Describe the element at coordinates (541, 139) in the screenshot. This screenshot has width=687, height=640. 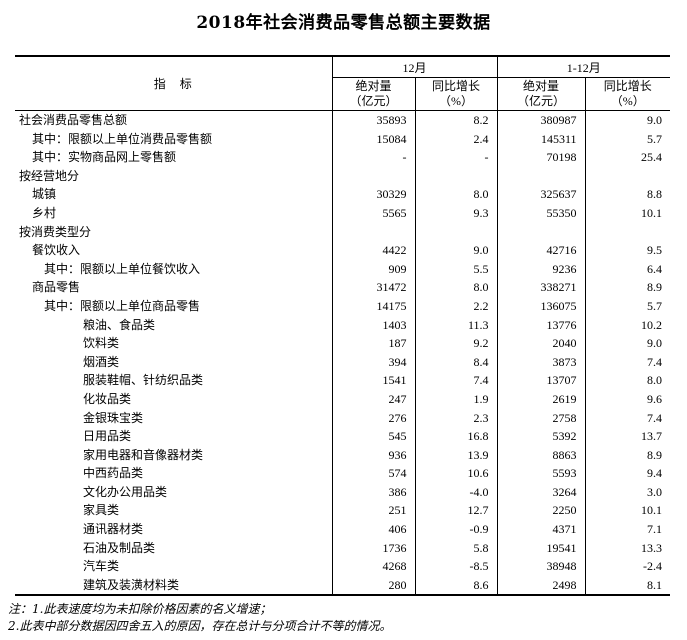
I see `value-cell: 145311` at that location.